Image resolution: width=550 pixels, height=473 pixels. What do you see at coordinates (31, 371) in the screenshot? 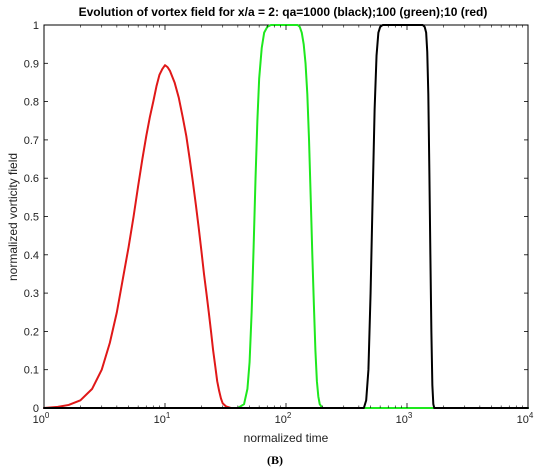
I see `y-tick-label: 0.1` at bounding box center [31, 371].